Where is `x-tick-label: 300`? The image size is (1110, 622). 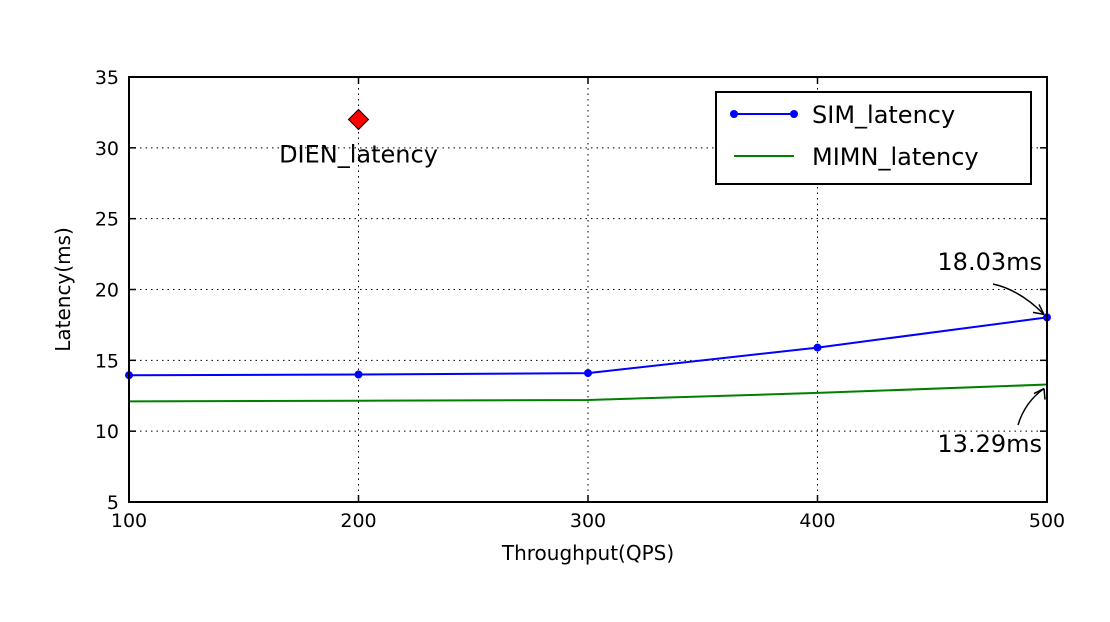 x-tick-label: 300 is located at coordinates (588, 521).